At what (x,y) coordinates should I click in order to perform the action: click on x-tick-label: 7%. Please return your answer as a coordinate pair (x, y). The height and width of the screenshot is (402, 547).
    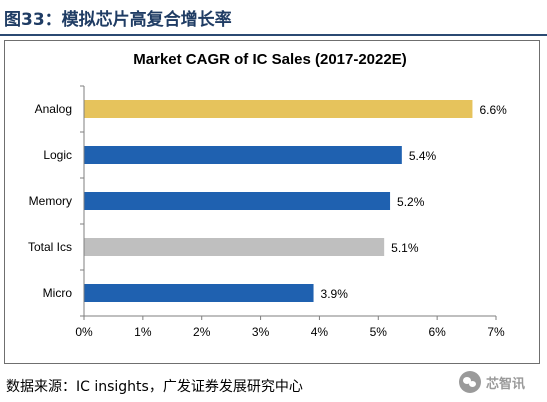
    Looking at the image, I should click on (496, 332).